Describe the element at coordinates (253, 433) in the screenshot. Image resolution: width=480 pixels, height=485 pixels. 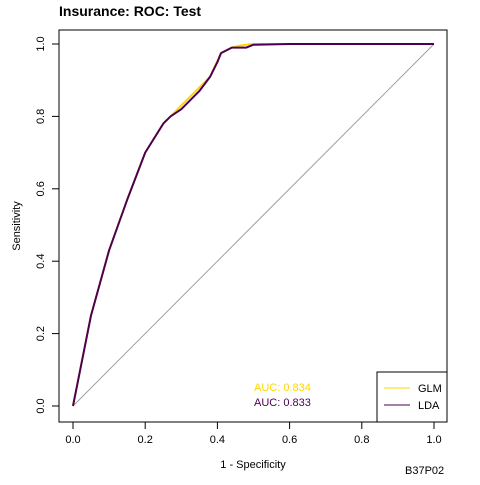
I see `x-axis: 0.0 0.2 0.4 0.6 0.8 1.0` at that location.